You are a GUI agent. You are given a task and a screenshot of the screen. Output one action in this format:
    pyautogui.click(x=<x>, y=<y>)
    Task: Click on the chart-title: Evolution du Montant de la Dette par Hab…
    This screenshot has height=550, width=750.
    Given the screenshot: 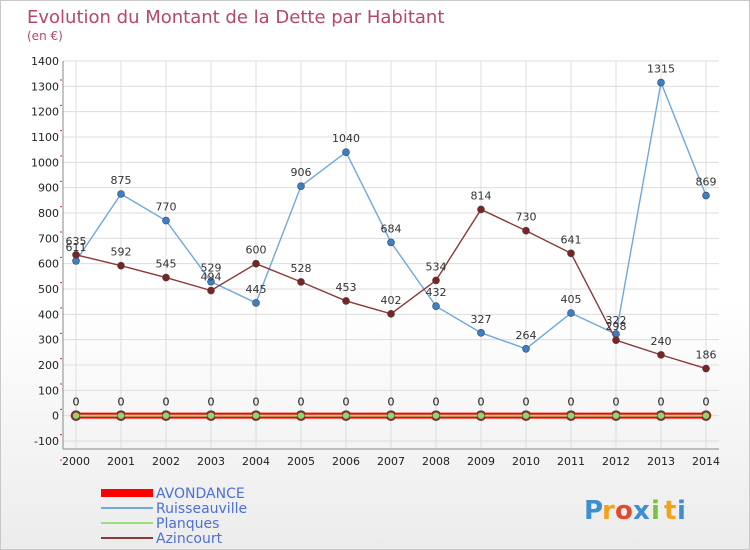 What is the action you would take?
    pyautogui.click(x=235, y=17)
    